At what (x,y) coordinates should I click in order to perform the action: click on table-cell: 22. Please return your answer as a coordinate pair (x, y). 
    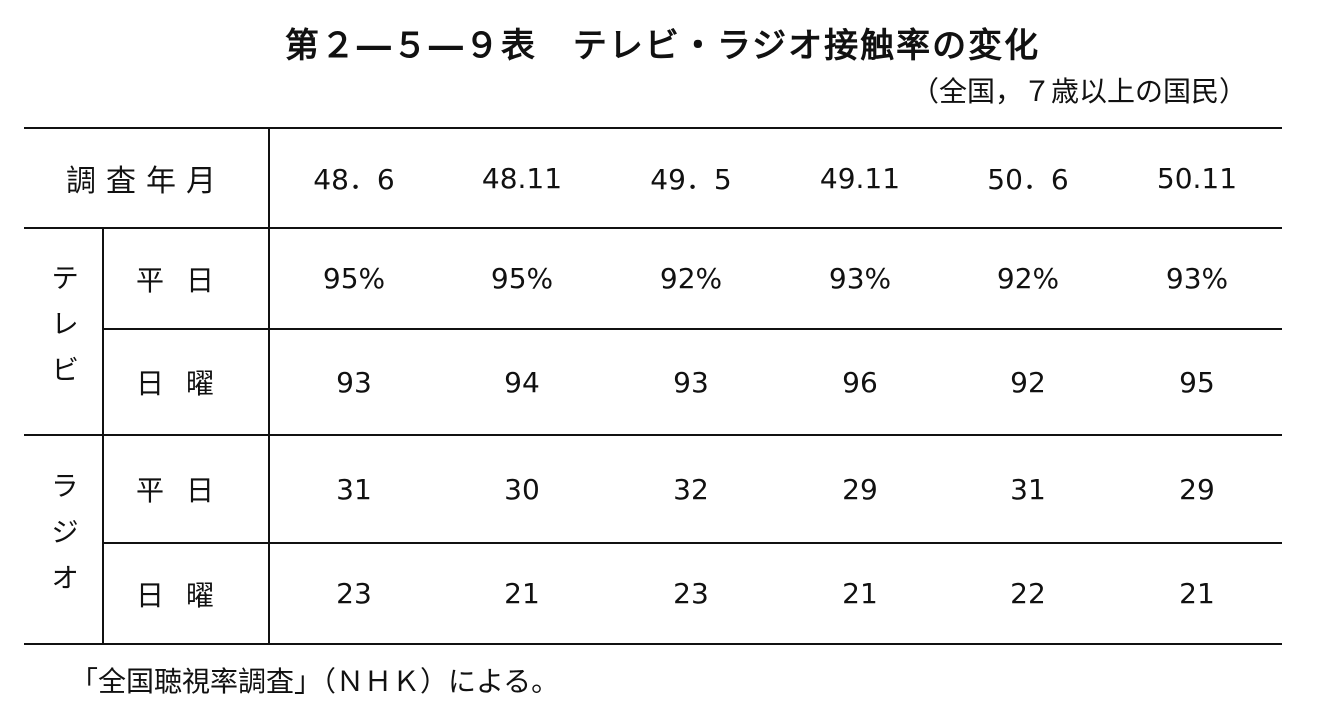
    Looking at the image, I should click on (1028, 593).